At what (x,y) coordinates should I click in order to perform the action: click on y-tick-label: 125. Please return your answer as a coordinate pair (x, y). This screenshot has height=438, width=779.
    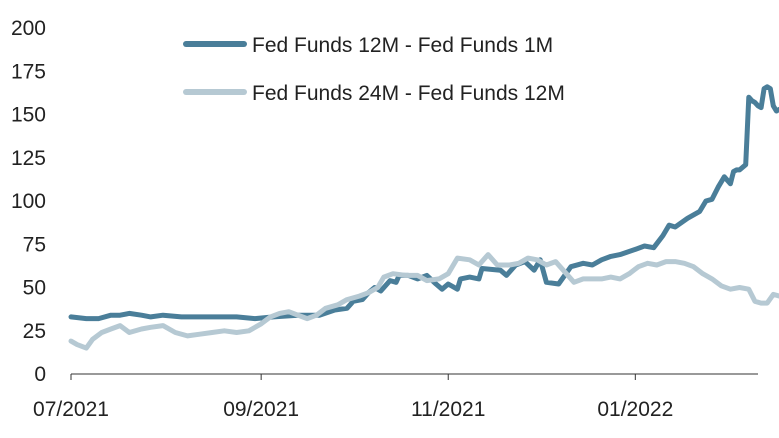
    Looking at the image, I should click on (28, 158).